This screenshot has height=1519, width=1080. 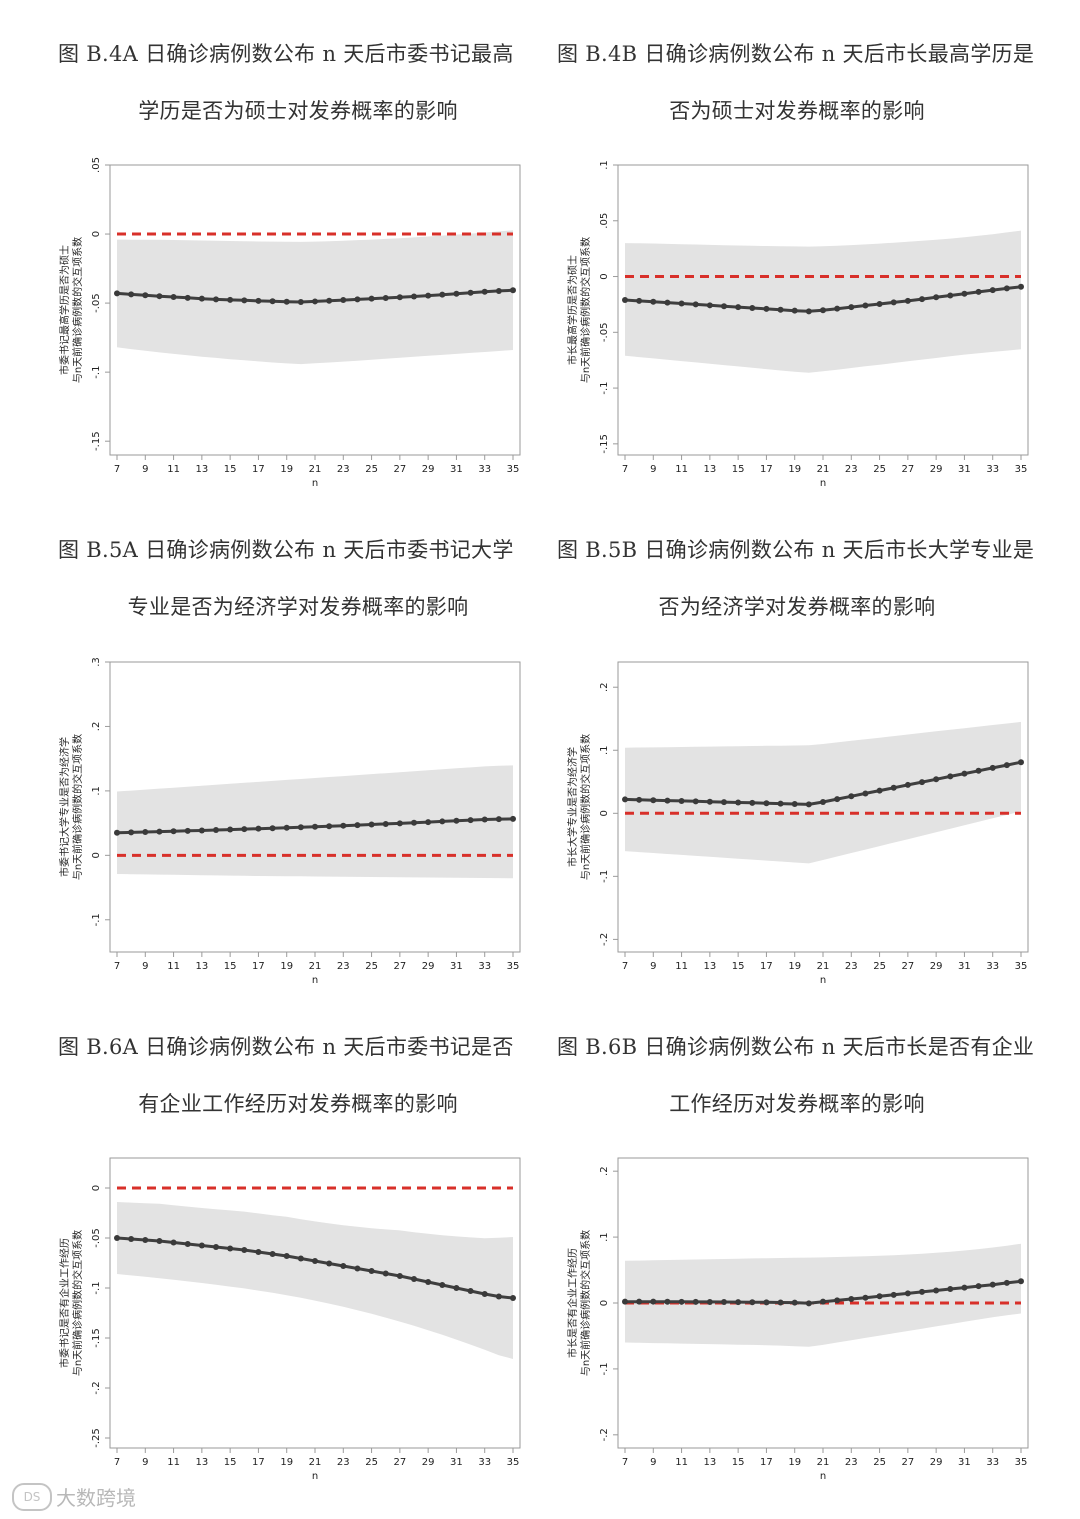 What do you see at coordinates (96, 1438) in the screenshot?
I see `y-tick-label: -.25` at bounding box center [96, 1438].